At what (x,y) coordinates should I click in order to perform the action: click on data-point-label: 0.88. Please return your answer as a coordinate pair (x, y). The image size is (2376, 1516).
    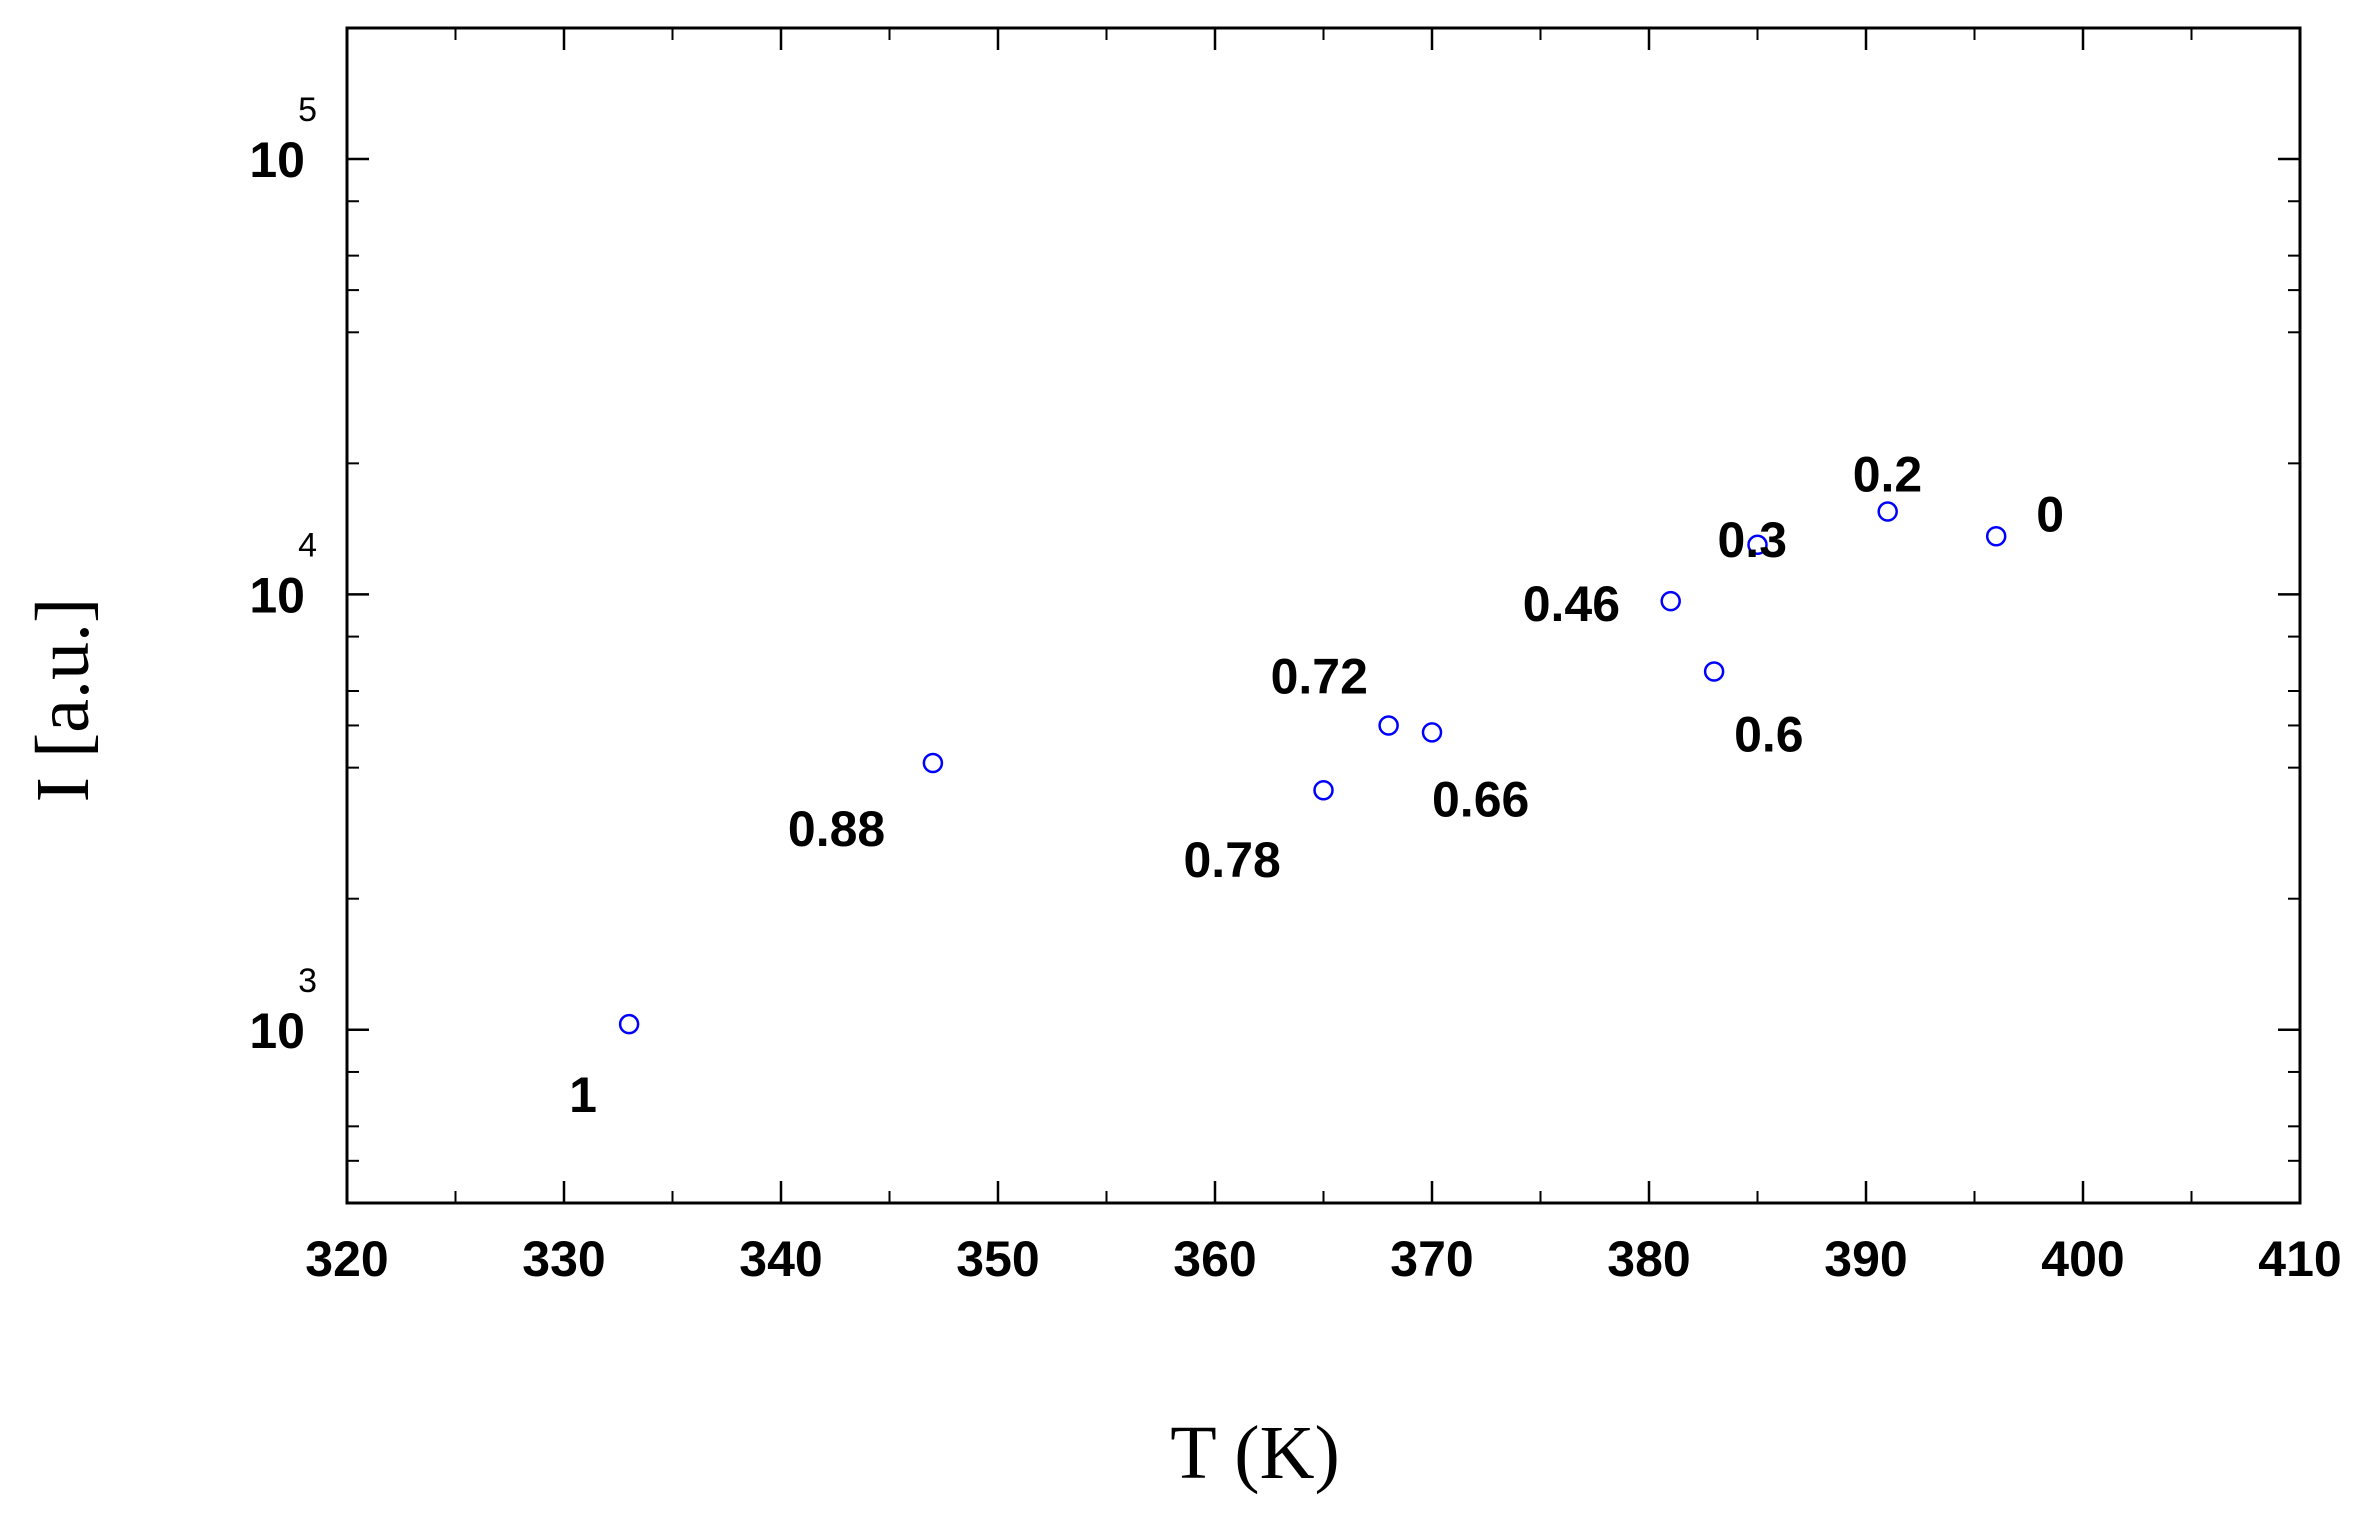
    Looking at the image, I should click on (836, 829).